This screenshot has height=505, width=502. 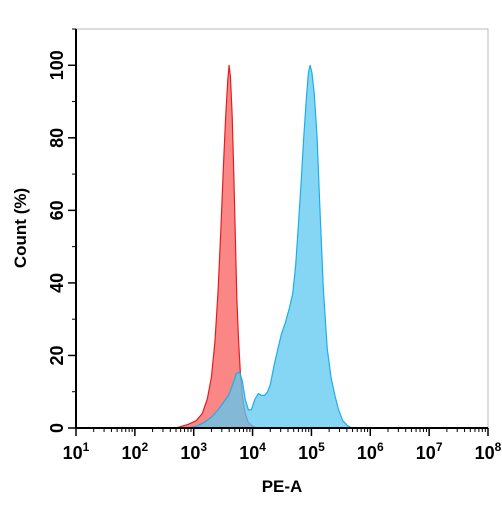 I want to click on x-tick-label: 10⁴, so click(x=252, y=451).